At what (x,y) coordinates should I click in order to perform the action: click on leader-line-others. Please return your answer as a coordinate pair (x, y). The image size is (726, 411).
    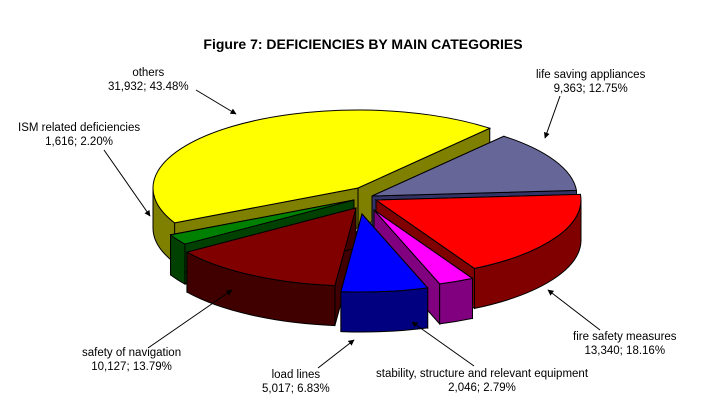
    Looking at the image, I should click on (216, 102).